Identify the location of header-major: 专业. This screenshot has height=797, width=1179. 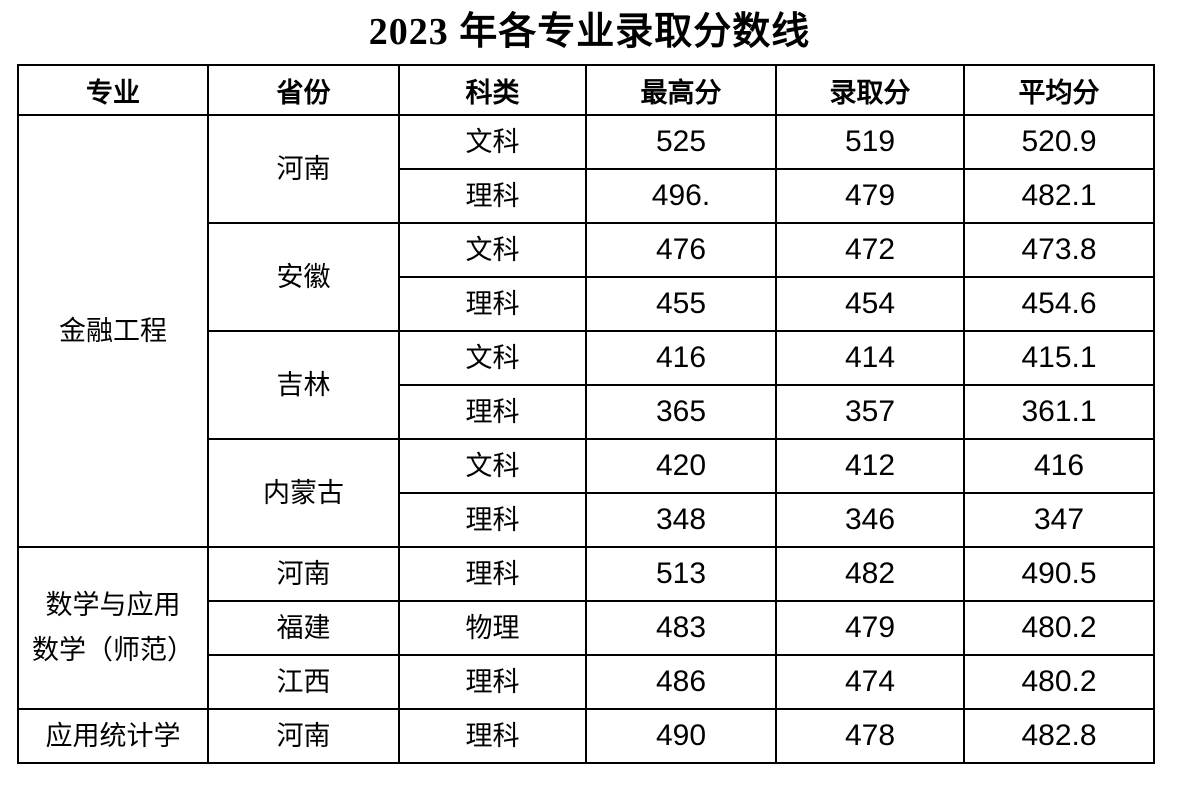
(113, 90).